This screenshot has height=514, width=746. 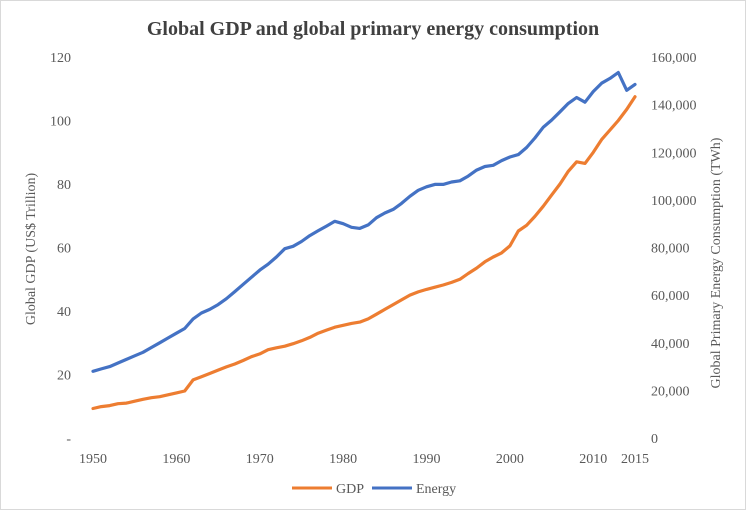 What do you see at coordinates (674, 58) in the screenshot?
I see `y2-tick-label: 160,000` at bounding box center [674, 58].